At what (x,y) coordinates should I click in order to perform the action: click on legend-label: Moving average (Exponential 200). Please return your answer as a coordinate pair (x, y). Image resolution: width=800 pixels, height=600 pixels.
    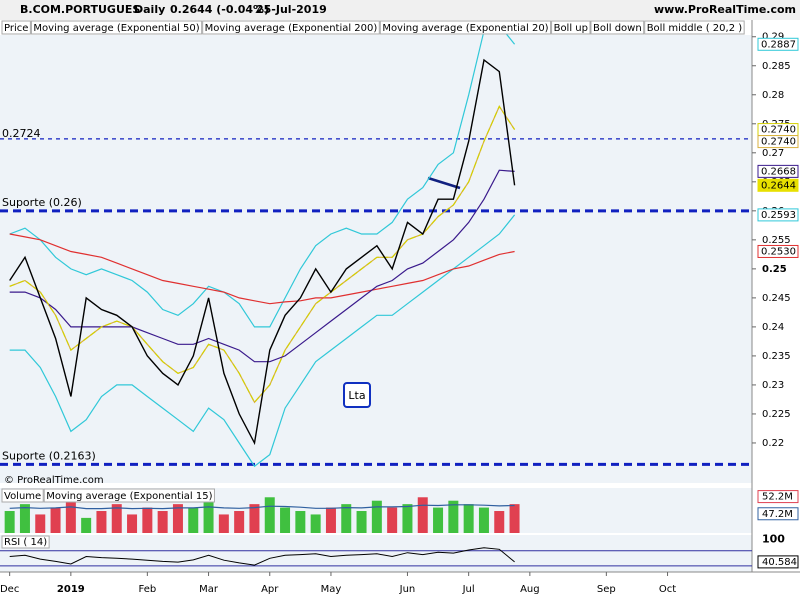
    Looking at the image, I should click on (291, 28).